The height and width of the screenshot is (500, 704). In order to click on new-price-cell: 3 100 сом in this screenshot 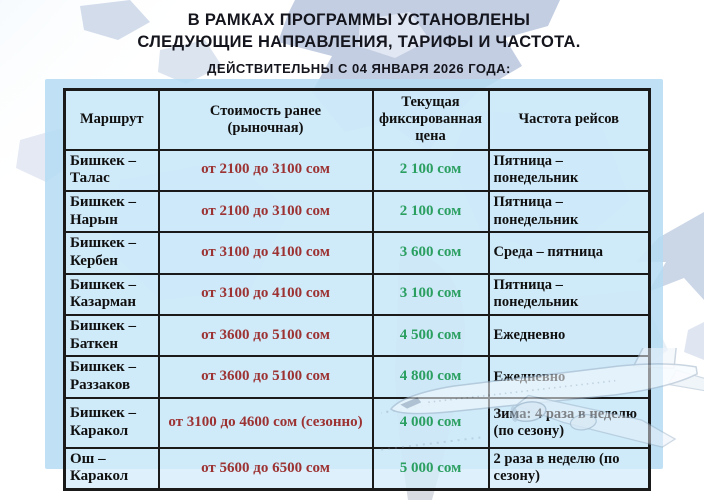, I will do `click(430, 294)`.